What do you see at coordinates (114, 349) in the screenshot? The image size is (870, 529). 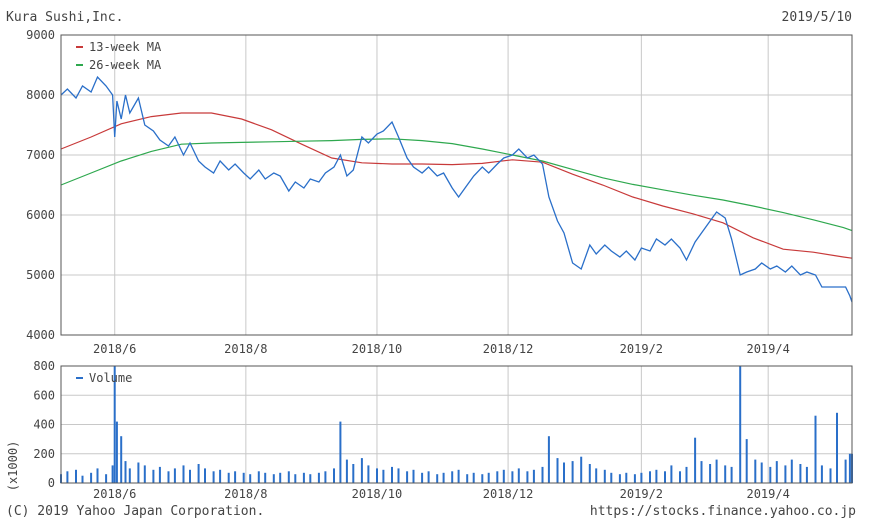 I see `x-tick-label: 2018/6` at bounding box center [114, 349].